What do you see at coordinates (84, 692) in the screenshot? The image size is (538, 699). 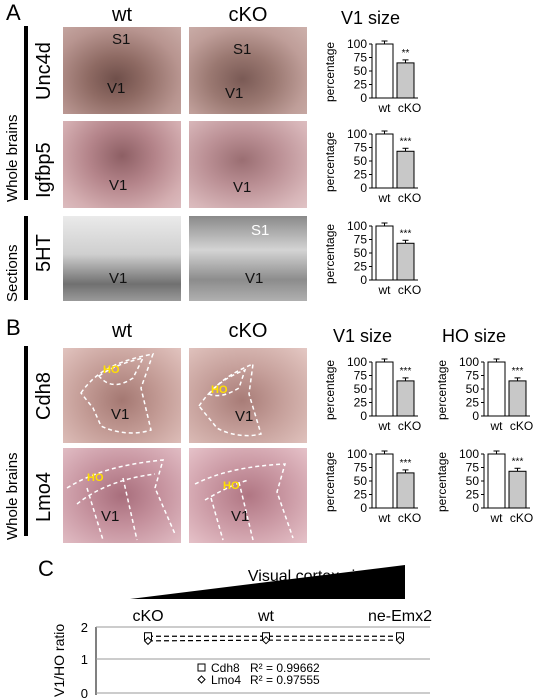 I see `c-ytick-0: 0` at bounding box center [84, 692].